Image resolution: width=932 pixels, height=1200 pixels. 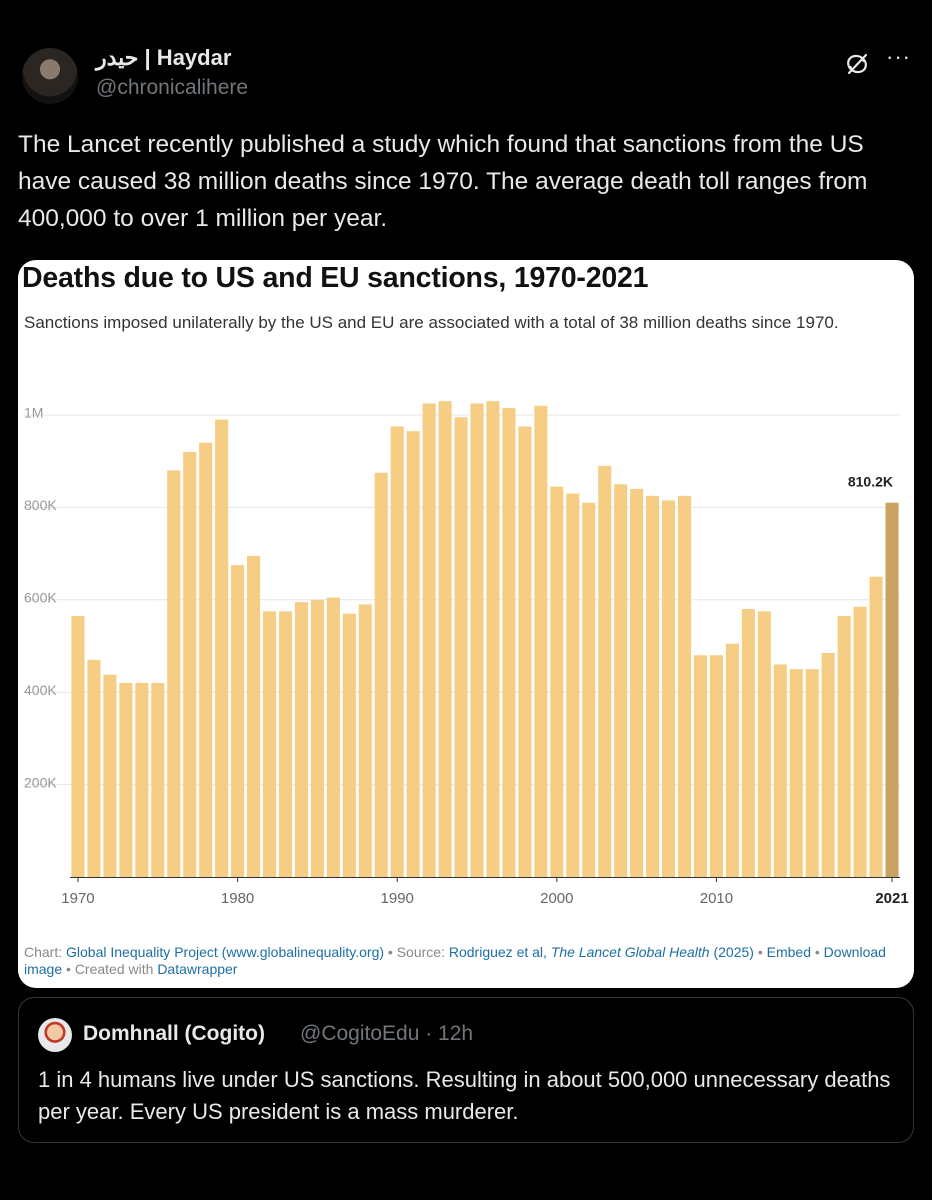 I want to click on bar-1989, so click(x=381, y=674).